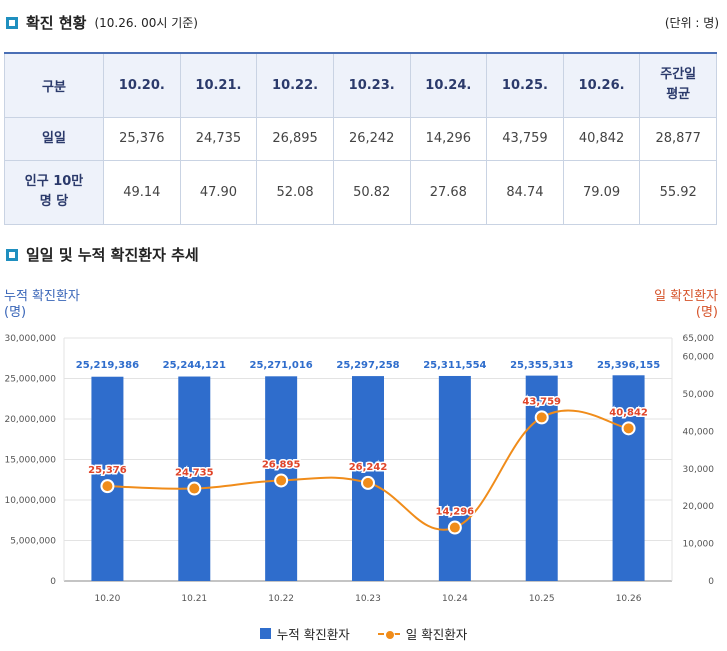 This screenshot has height=651, width=727. Describe the element at coordinates (368, 467) in the screenshot. I see `line-value-label: 26,242` at that location.